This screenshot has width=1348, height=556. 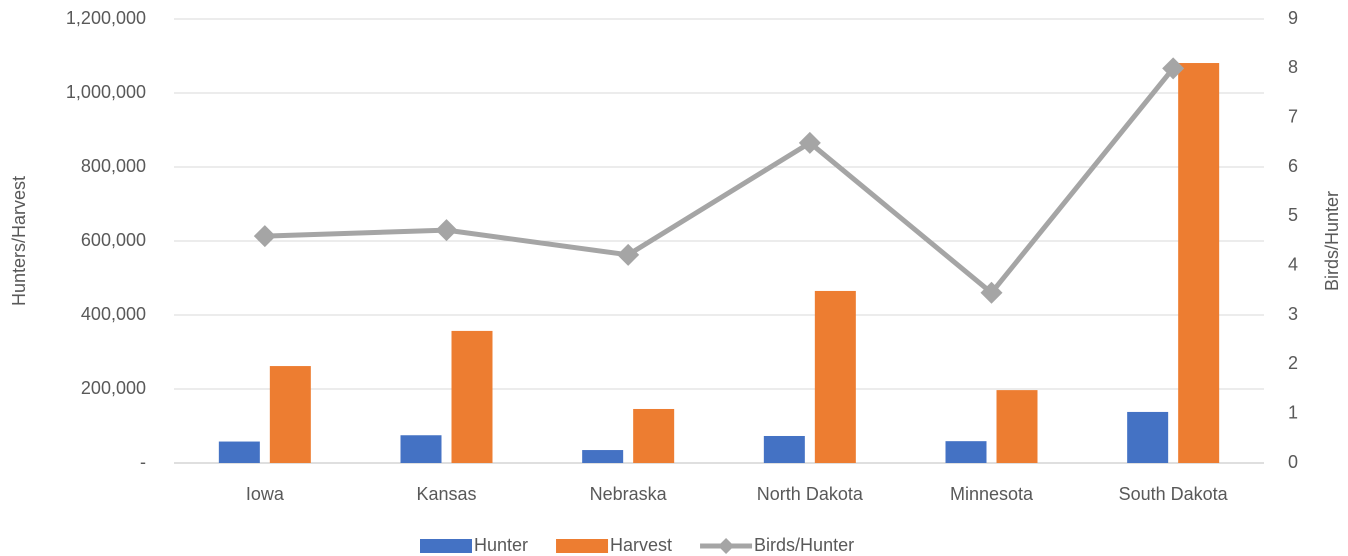 What do you see at coordinates (1293, 264) in the screenshot?
I see `y2-tick-label: 4` at bounding box center [1293, 264].